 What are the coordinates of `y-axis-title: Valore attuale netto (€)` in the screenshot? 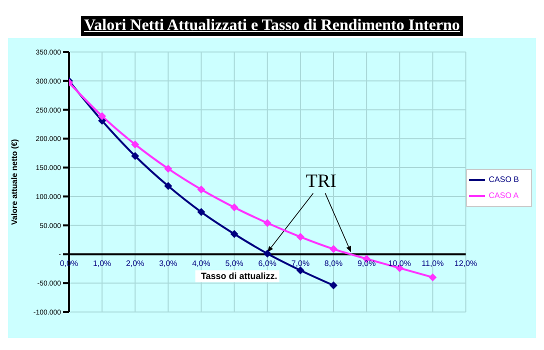 It's located at (14, 181).